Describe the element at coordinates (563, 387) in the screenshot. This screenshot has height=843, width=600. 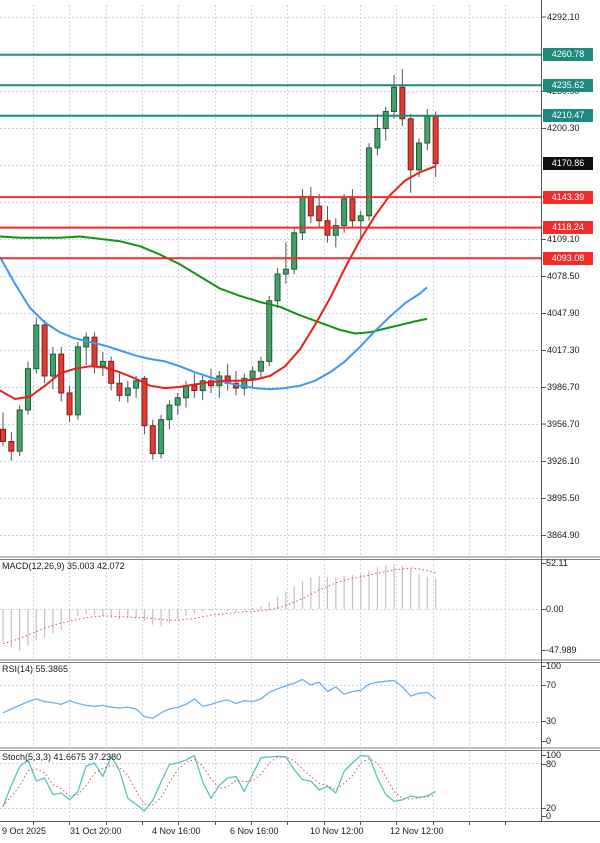
I see `price-tick-label: 3986.70` at that location.